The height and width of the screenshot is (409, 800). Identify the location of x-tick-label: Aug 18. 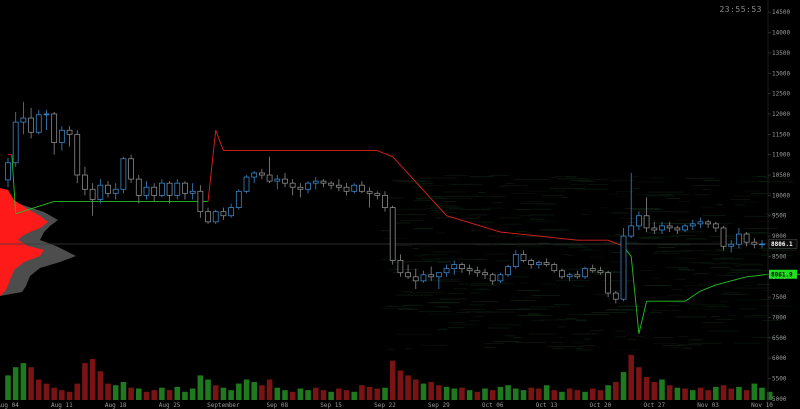
(116, 405).